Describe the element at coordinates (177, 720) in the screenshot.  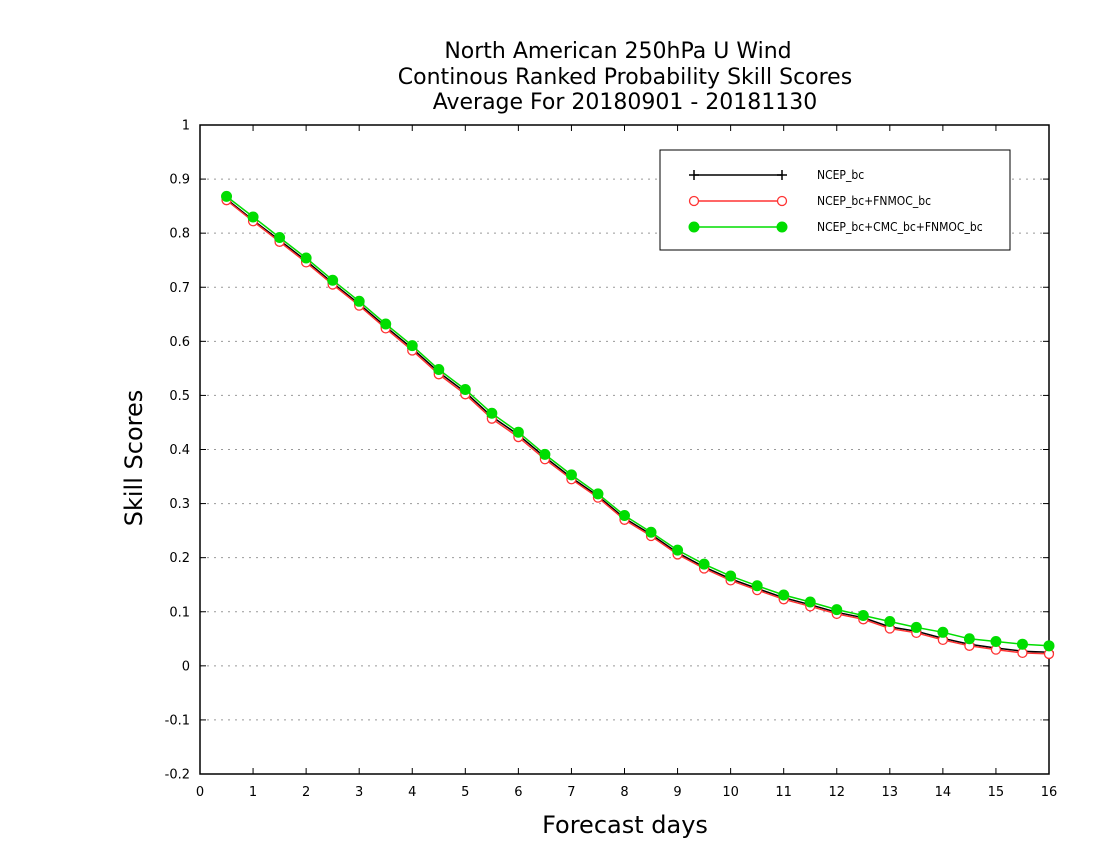
I see `y-tick-label: -0.1` at that location.